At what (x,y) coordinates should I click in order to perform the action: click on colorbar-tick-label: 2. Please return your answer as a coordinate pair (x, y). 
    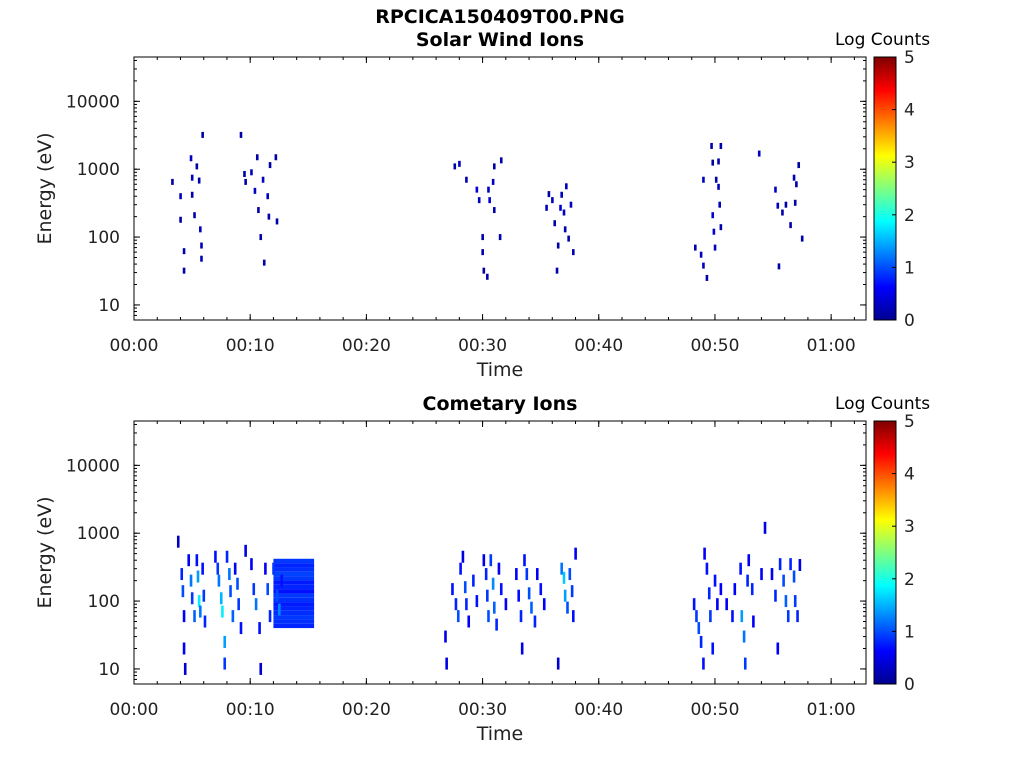
    Looking at the image, I should click on (909, 216).